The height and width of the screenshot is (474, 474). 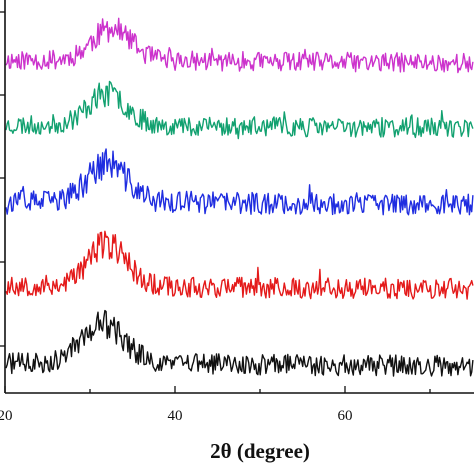 What do you see at coordinates (345, 416) in the screenshot?
I see `x-tick-label: 60` at bounding box center [345, 416].